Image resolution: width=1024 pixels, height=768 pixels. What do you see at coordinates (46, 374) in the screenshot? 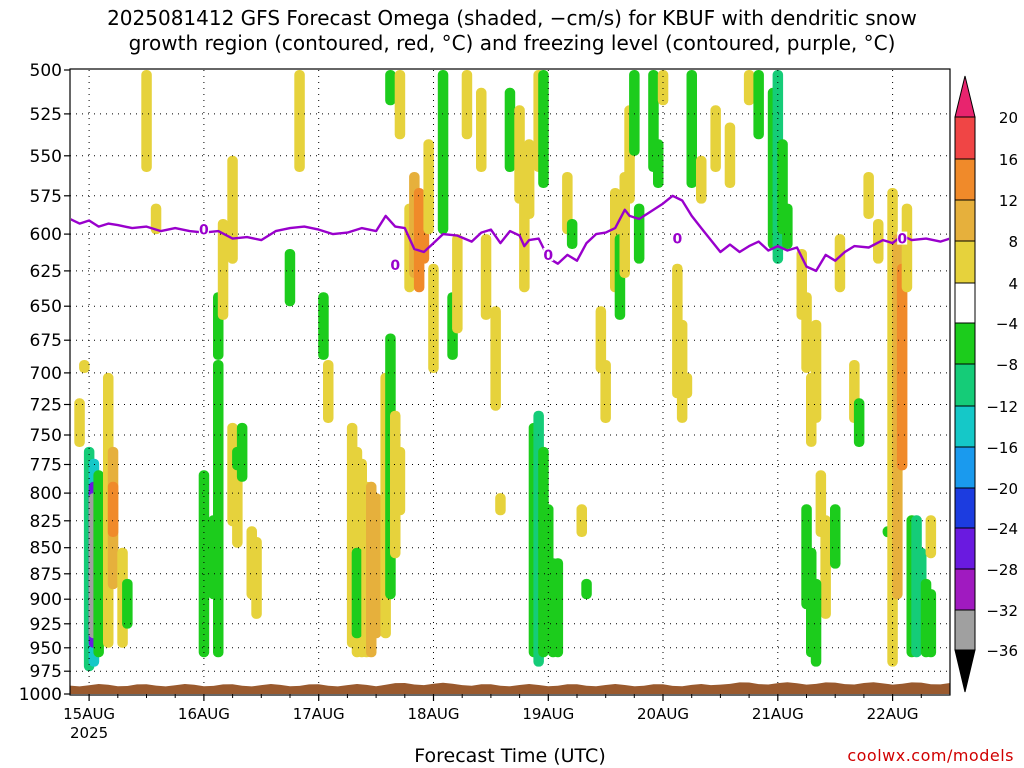
I see `y-tick-label: 700` at bounding box center [46, 374].